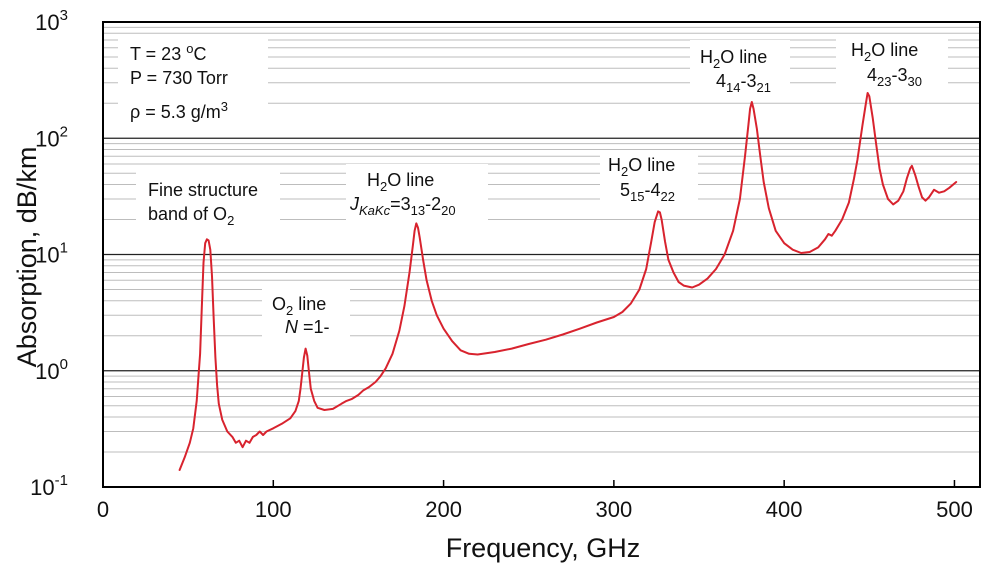 The image size is (994, 573). Describe the element at coordinates (51, 370) in the screenshot. I see `y-tick-label: 10⁰` at that location.